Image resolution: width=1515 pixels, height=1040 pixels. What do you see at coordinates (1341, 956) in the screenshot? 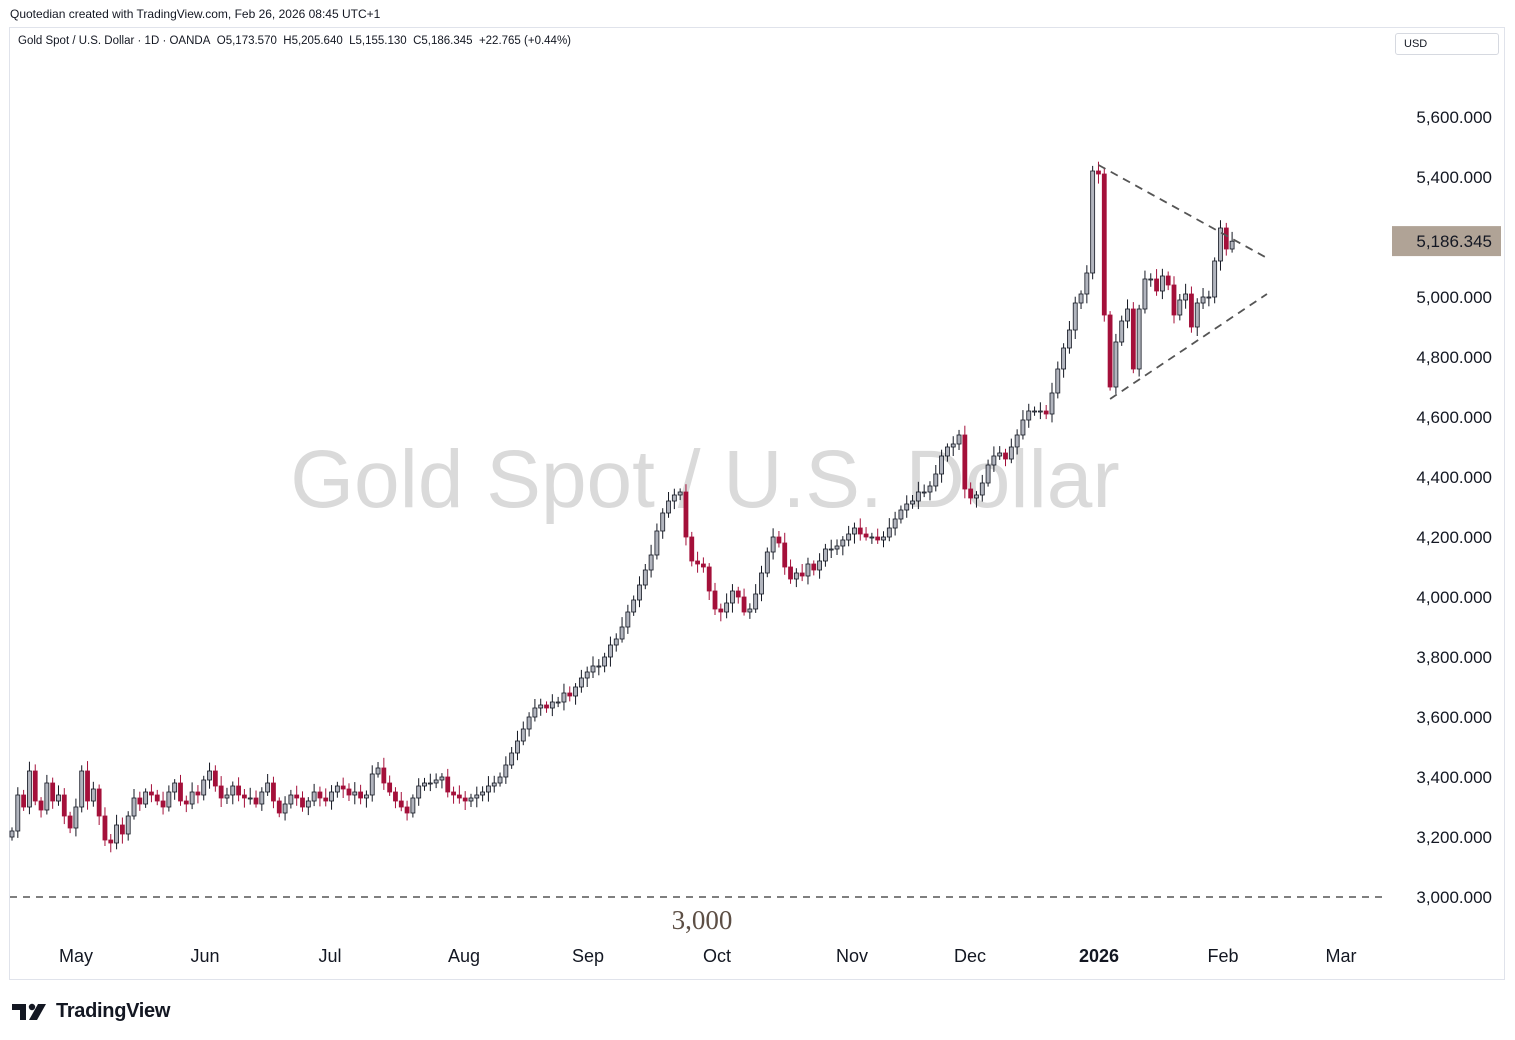
I see `time-tick-label: Mar` at bounding box center [1341, 956].